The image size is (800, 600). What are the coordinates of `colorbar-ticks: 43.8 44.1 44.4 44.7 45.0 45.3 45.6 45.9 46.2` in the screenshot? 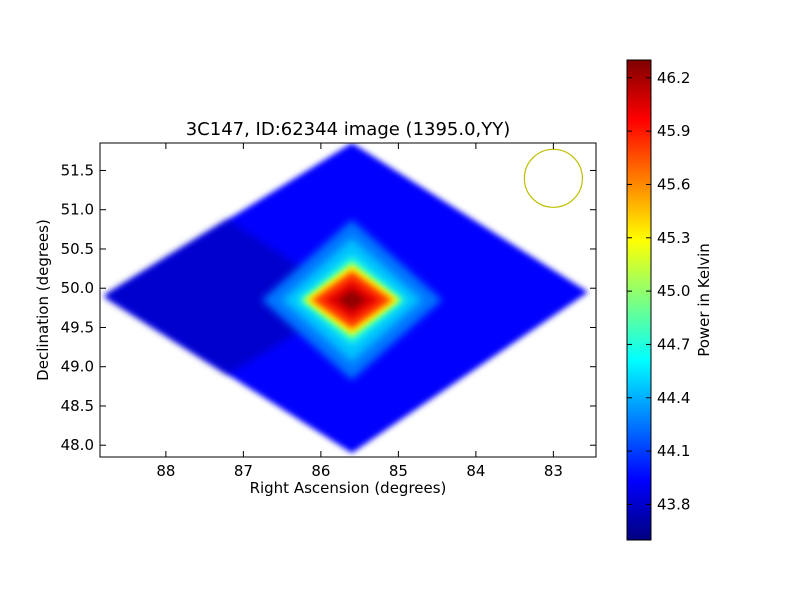 It's located at (658, 291).